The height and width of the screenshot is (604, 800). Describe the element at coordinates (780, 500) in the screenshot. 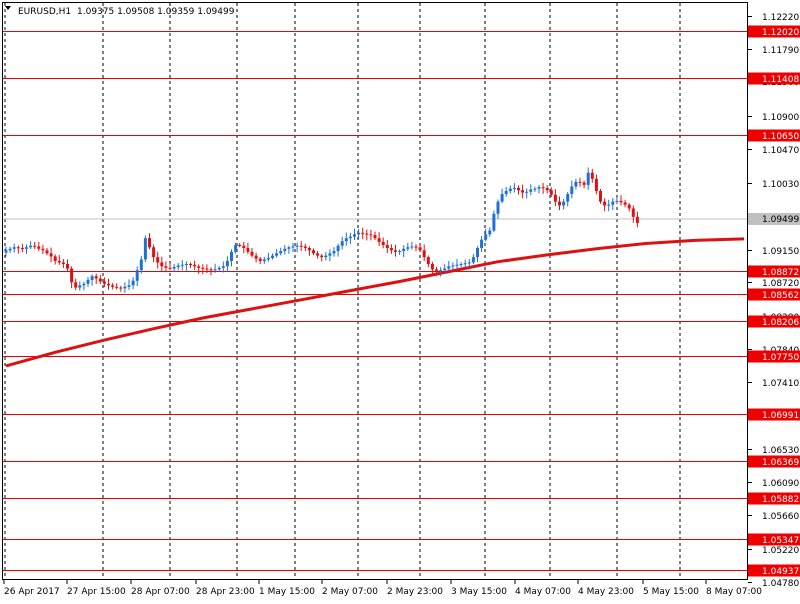

I see `level-label: 1.05882` at that location.